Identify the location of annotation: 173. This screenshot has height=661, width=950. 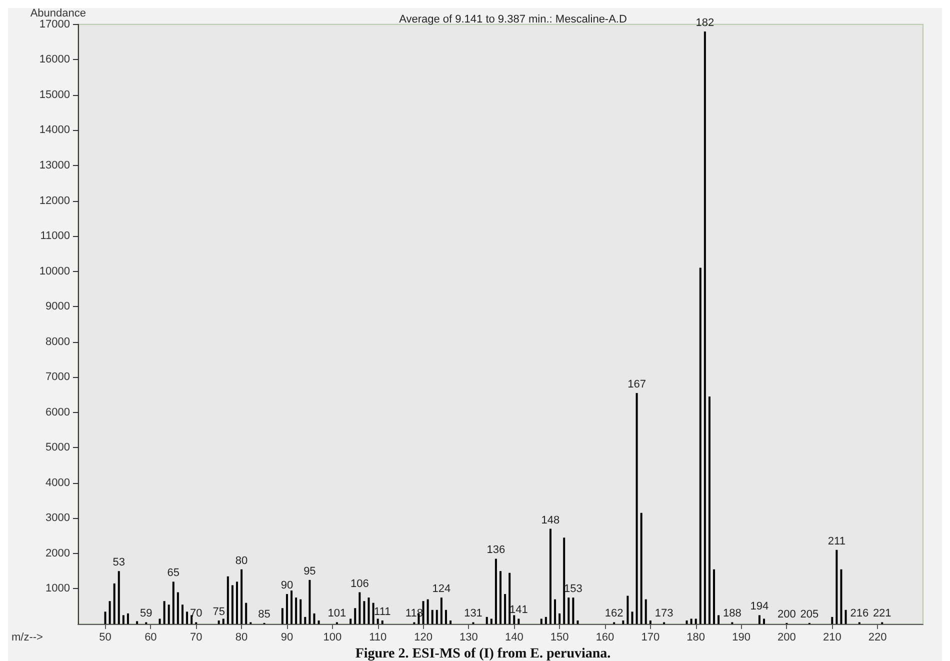
(664, 614).